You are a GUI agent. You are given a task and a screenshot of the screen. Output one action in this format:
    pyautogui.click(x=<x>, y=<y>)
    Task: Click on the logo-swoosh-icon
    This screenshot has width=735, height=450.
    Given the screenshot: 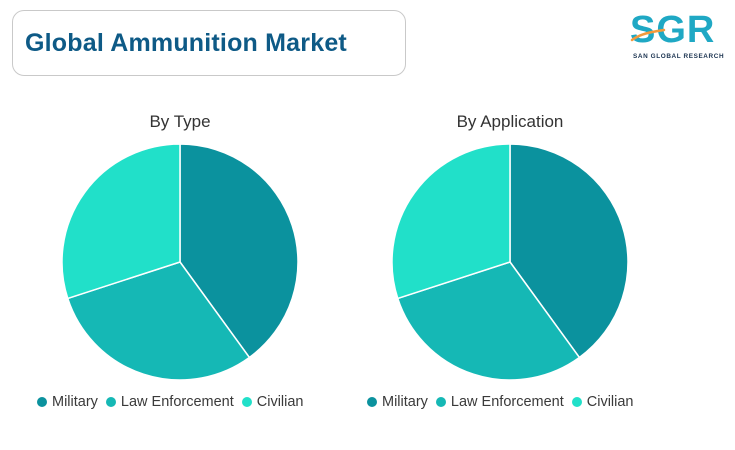 What is the action you would take?
    pyautogui.click(x=648, y=35)
    